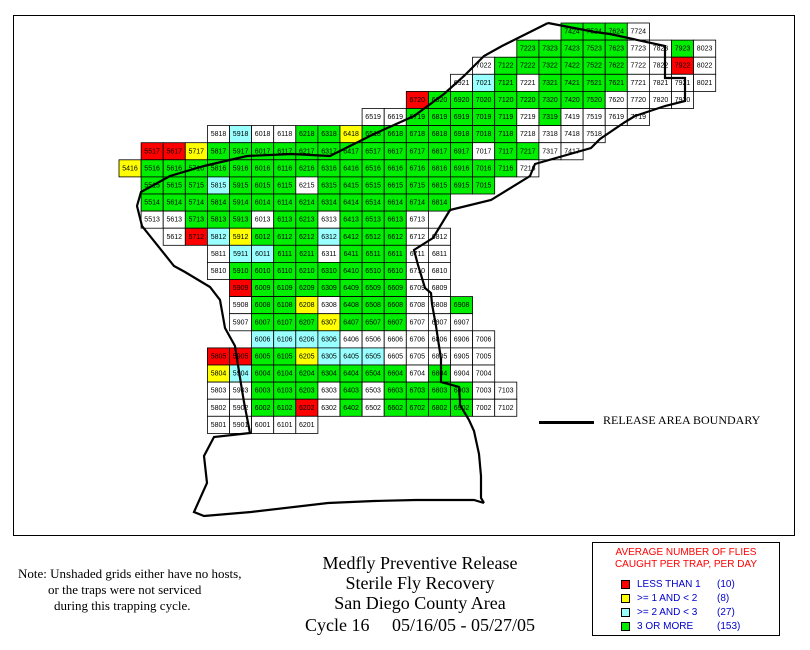  Describe the element at coordinates (705, 48) in the screenshot. I see `grid-cell: 8023` at that location.